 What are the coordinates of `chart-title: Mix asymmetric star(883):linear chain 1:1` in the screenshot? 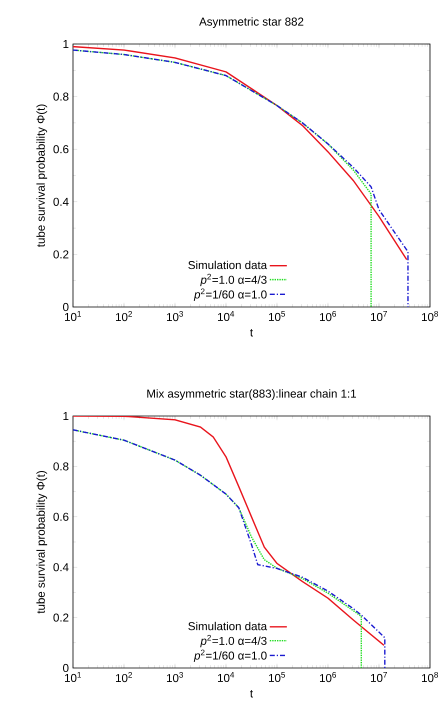 It's located at (251, 394).